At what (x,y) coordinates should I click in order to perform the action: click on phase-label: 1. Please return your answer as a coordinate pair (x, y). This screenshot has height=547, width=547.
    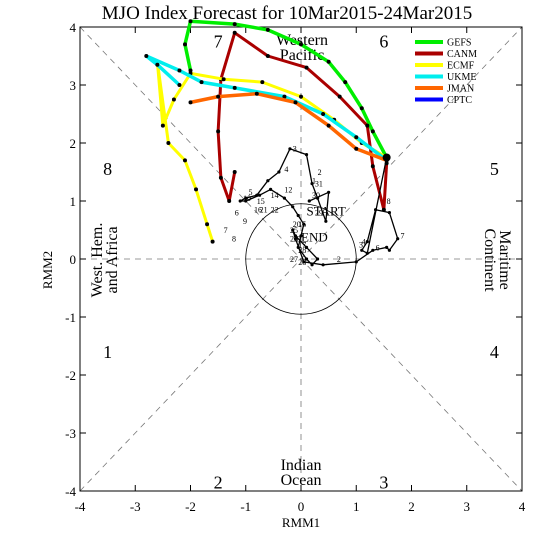
    Looking at the image, I should click on (107, 352).